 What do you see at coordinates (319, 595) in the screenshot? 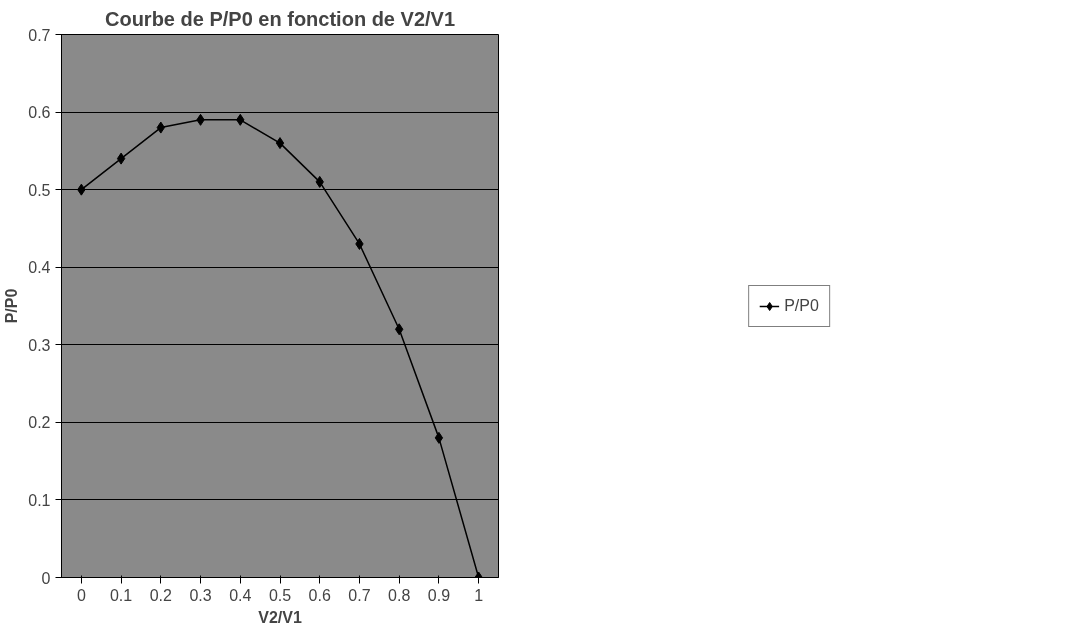
I see `x-tick-label: 0.6` at bounding box center [319, 595].